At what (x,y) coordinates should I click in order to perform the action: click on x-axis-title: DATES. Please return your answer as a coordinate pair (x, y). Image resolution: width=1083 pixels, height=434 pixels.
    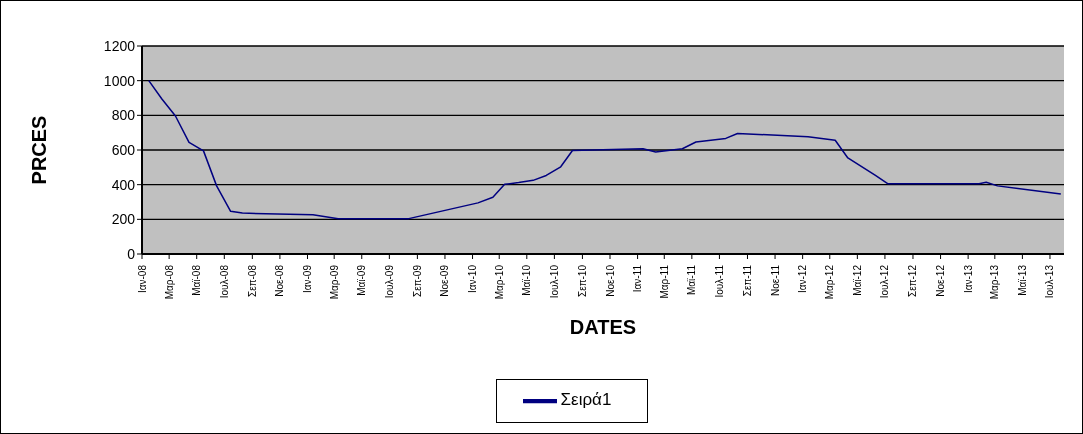
    Looking at the image, I should click on (603, 327).